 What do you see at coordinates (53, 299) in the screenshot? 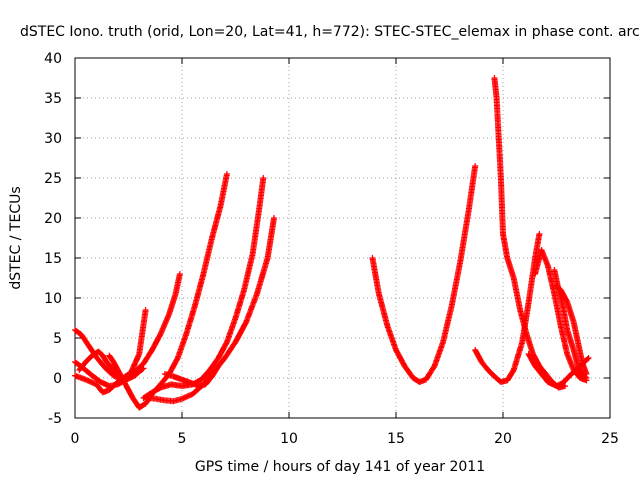
I see `y-tick-label: 10` at bounding box center [53, 299].